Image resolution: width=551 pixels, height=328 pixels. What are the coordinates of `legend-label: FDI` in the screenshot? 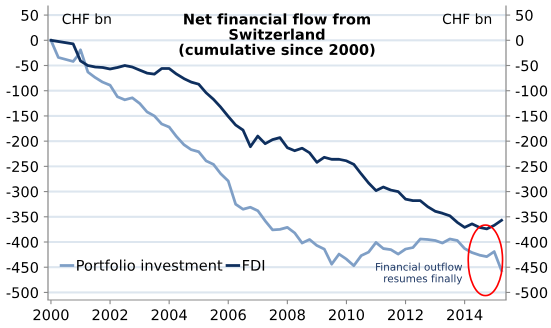 It's located at (253, 265).